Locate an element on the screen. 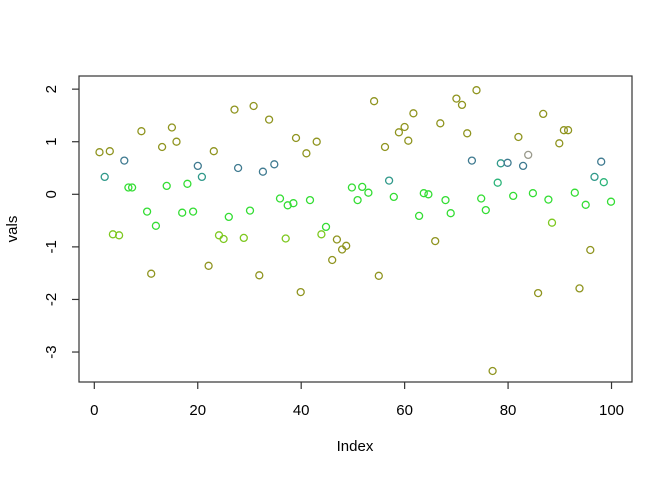 This screenshot has height=480, width=672. x-tick-label: 0 is located at coordinates (94, 410).